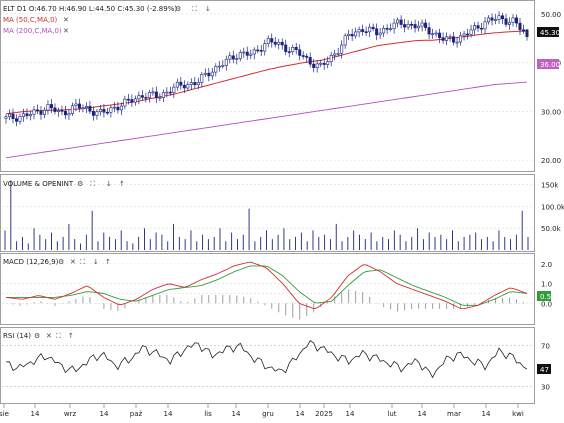  Describe the element at coordinates (17, 336) in the screenshot. I see `rsi-panel-header: RSI (14)` at that location.